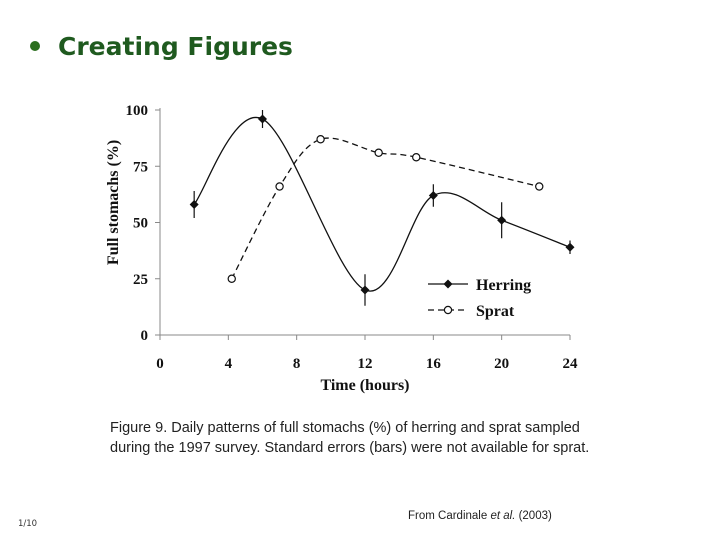 Image resolution: width=720 pixels, height=540 pixels. I want to click on x-tick-label: 8, so click(297, 364).